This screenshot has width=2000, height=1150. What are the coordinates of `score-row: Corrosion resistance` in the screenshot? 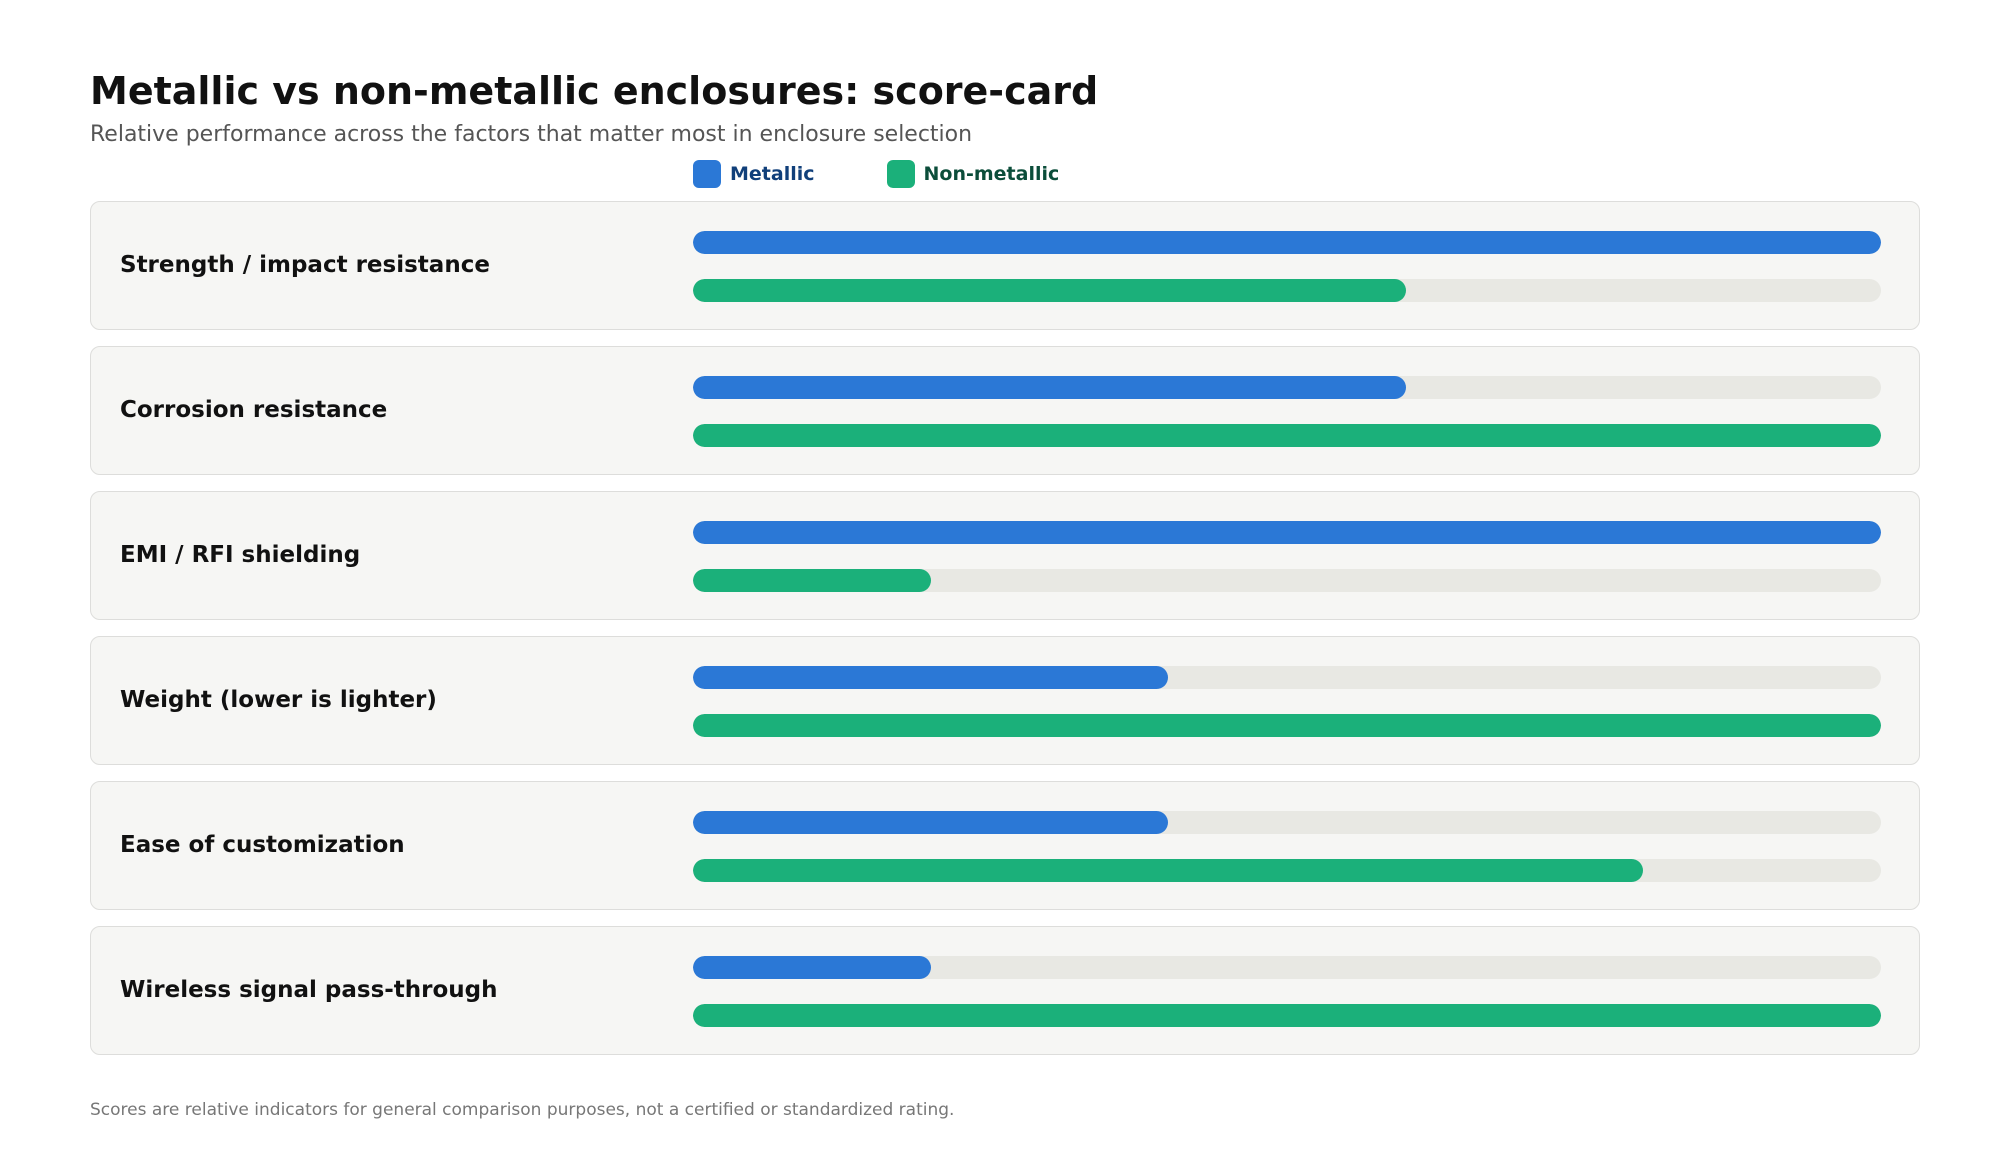 It's located at (1005, 410).